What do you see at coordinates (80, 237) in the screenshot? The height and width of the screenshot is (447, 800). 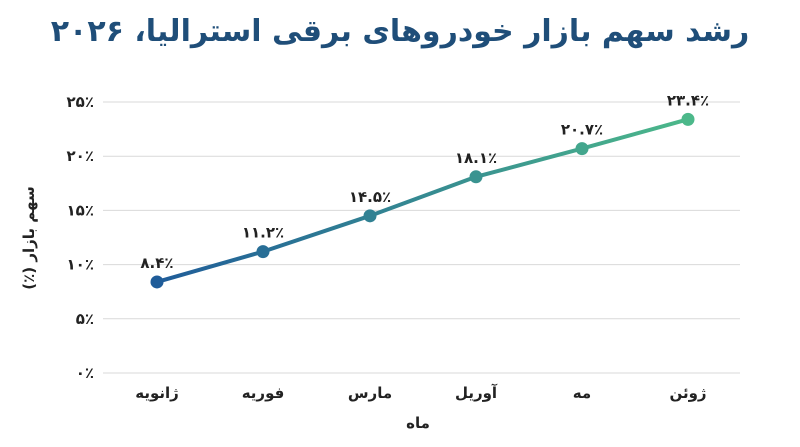 I see `y-axis-ticks: ۰٪ ۵٪ ۱۰٪ ۱۵٪ ۲۰٪ ۲۵٪` at bounding box center [80, 237].